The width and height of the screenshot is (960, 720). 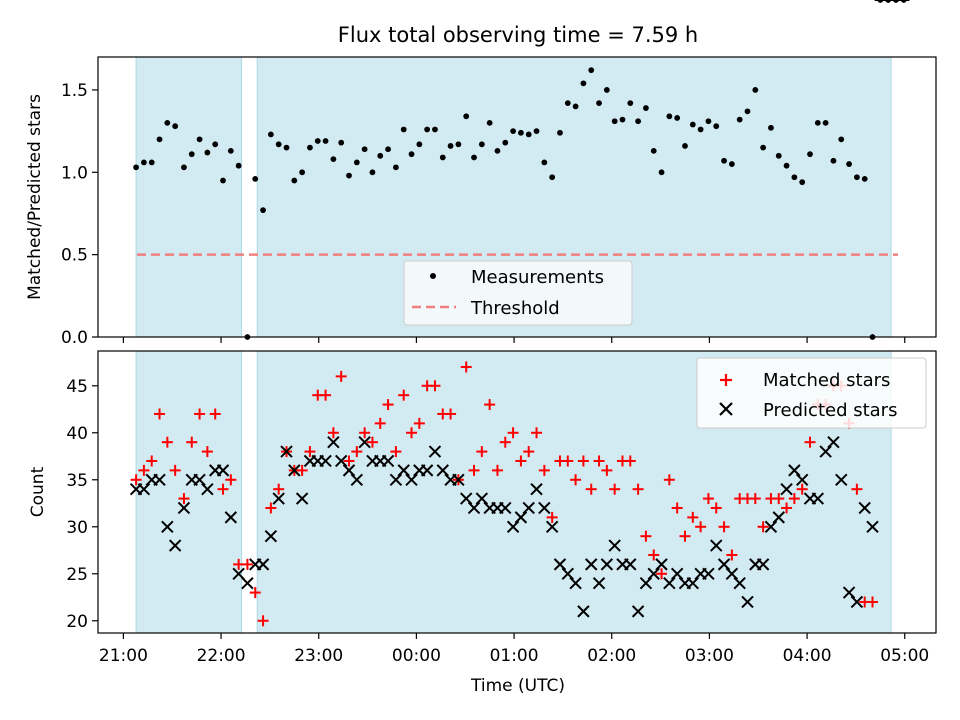 What do you see at coordinates (38, 491) in the screenshot?
I see `bottom-y-axis-label: Count` at bounding box center [38, 491].